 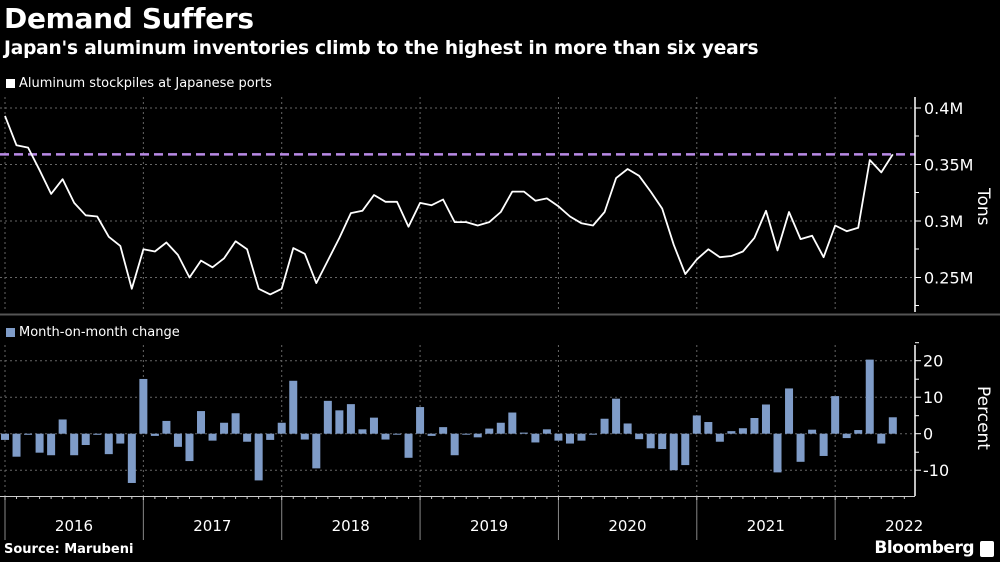 What do you see at coordinates (924, 548) in the screenshot?
I see `bloomberg-logo: Bloomberg` at bounding box center [924, 548].